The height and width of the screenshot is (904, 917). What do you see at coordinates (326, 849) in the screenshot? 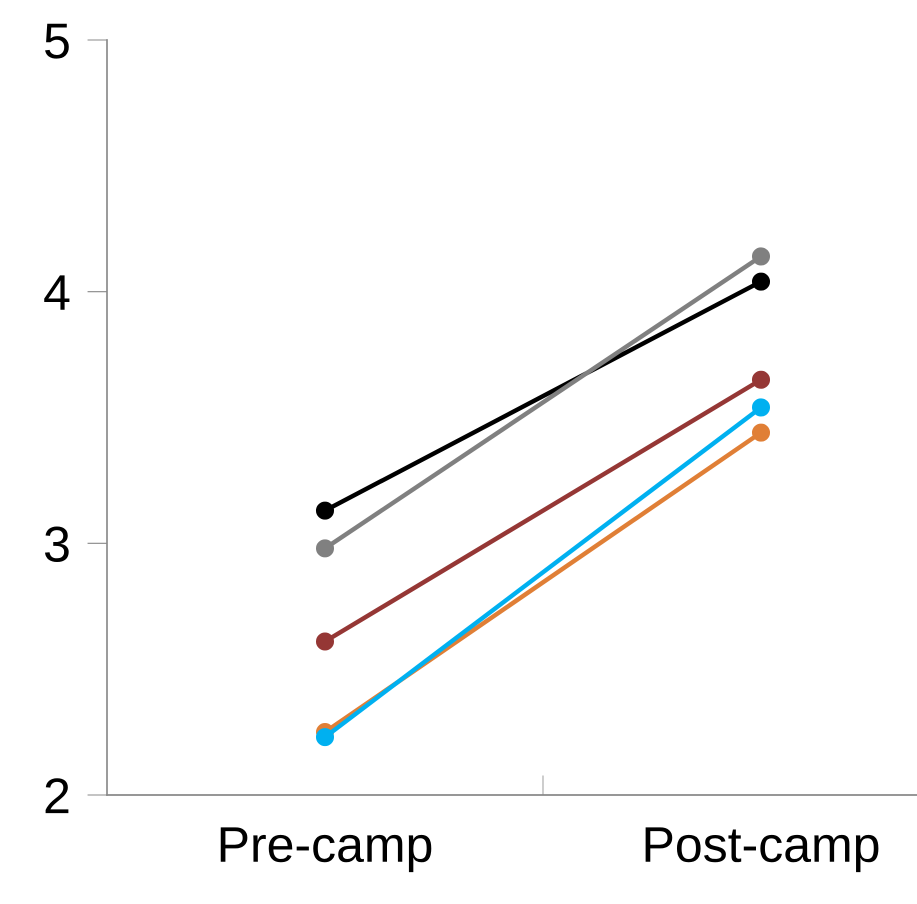
I see `x-tick-label: Pre-camp` at bounding box center [326, 849].